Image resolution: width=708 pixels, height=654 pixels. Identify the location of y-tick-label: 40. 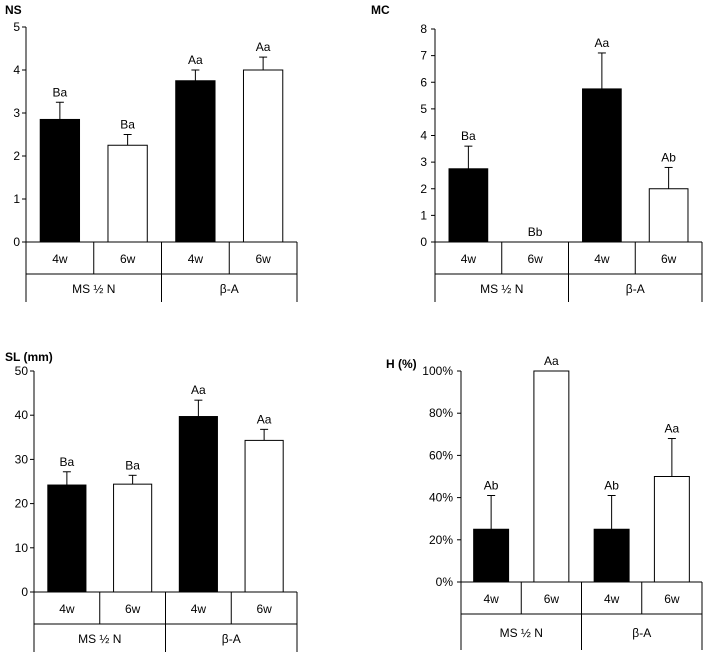
(22, 415).